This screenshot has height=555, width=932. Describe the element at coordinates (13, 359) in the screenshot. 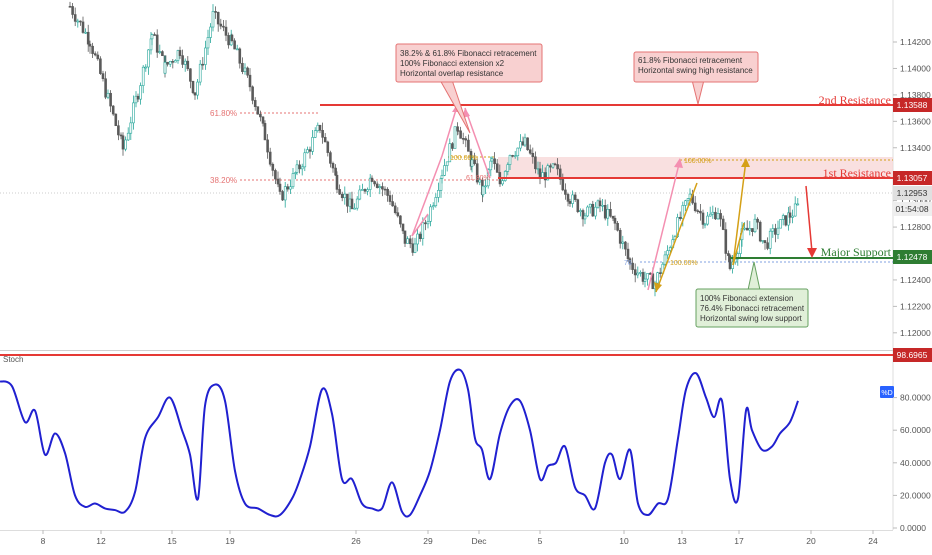

I see `stoch-title: Stoch` at that location.